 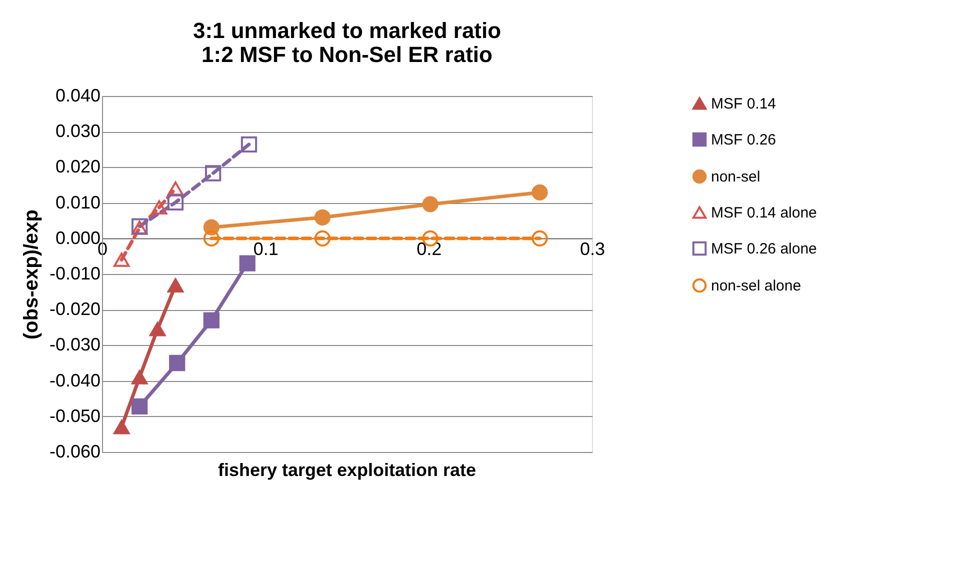 I want to click on legend-label: MSF 0.26, so click(x=743, y=140).